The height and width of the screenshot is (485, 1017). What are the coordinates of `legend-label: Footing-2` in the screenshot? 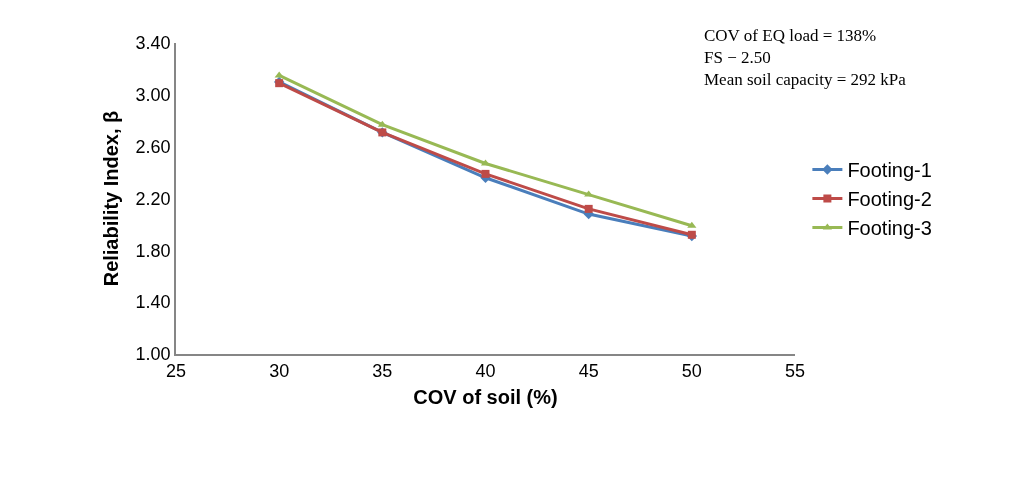 It's located at (889, 199).